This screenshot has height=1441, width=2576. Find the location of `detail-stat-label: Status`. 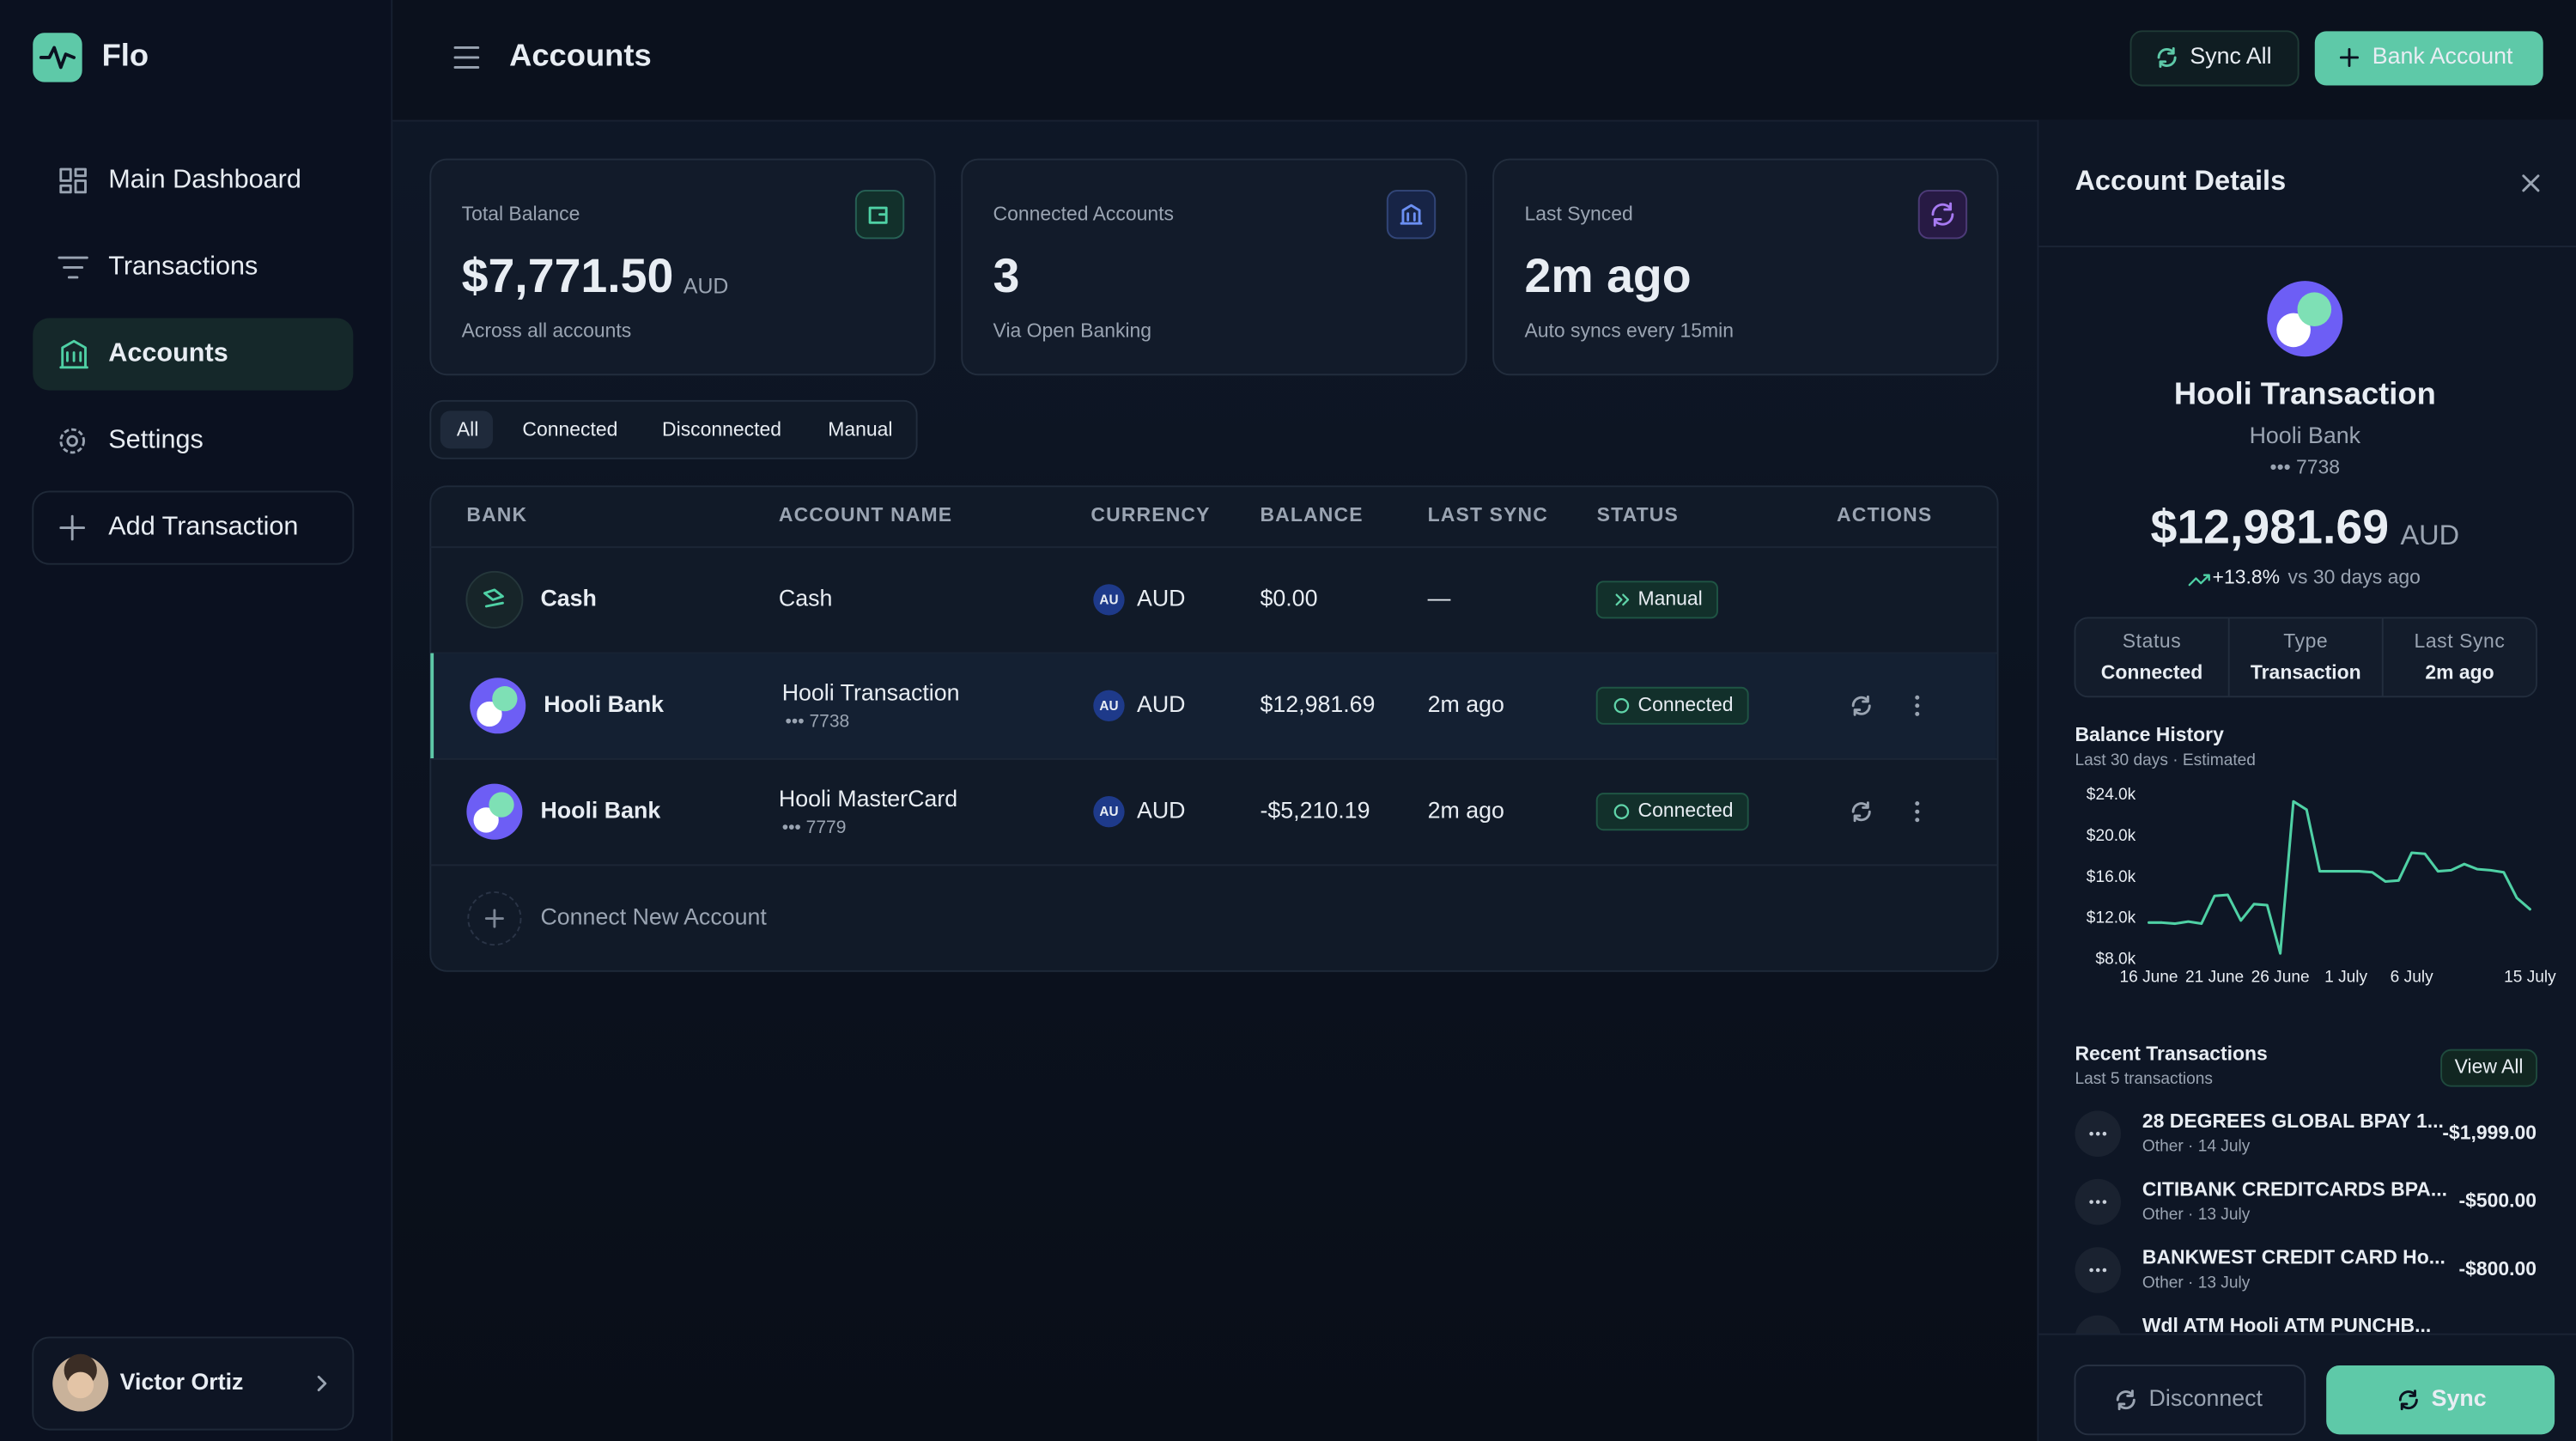

detail-stat-label: Status is located at coordinates (2152, 641).